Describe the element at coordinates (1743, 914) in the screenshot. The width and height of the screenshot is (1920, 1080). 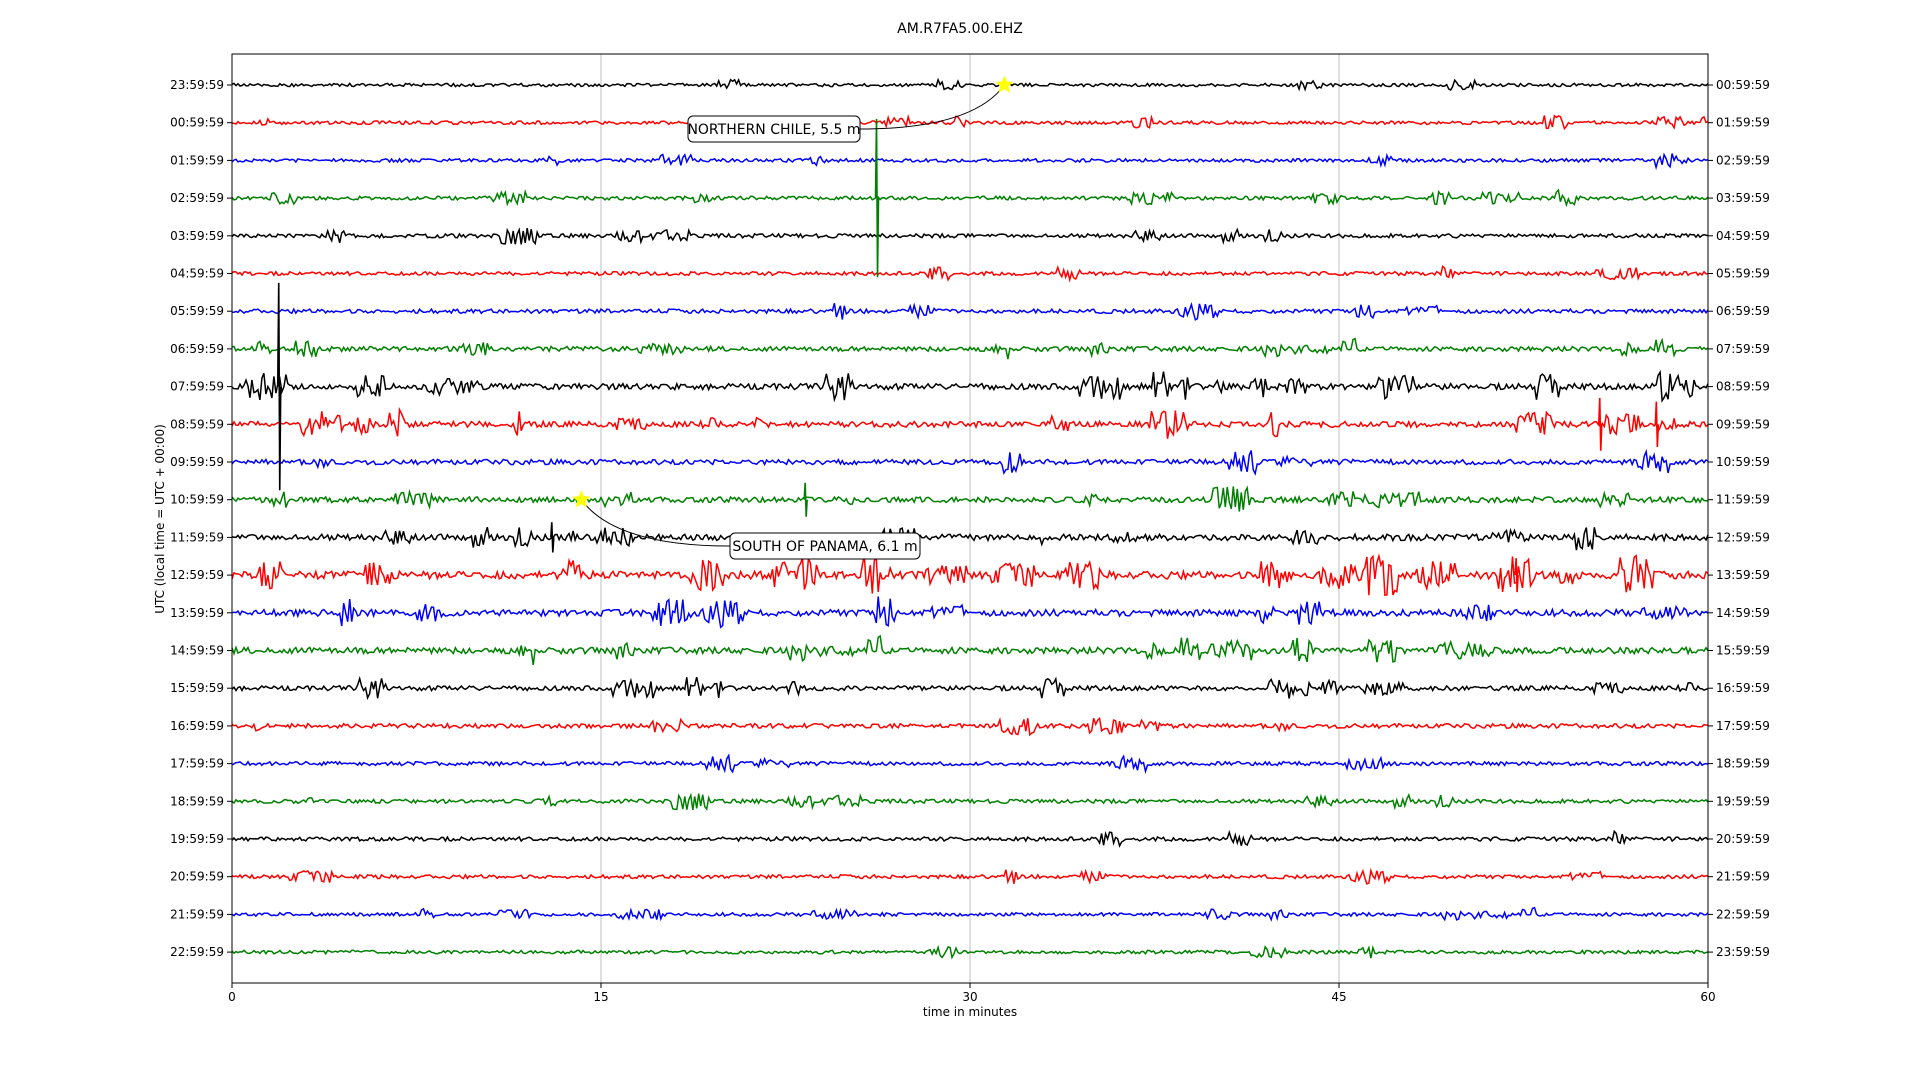
I see `y-tick-label-right: 22:59:59` at that location.